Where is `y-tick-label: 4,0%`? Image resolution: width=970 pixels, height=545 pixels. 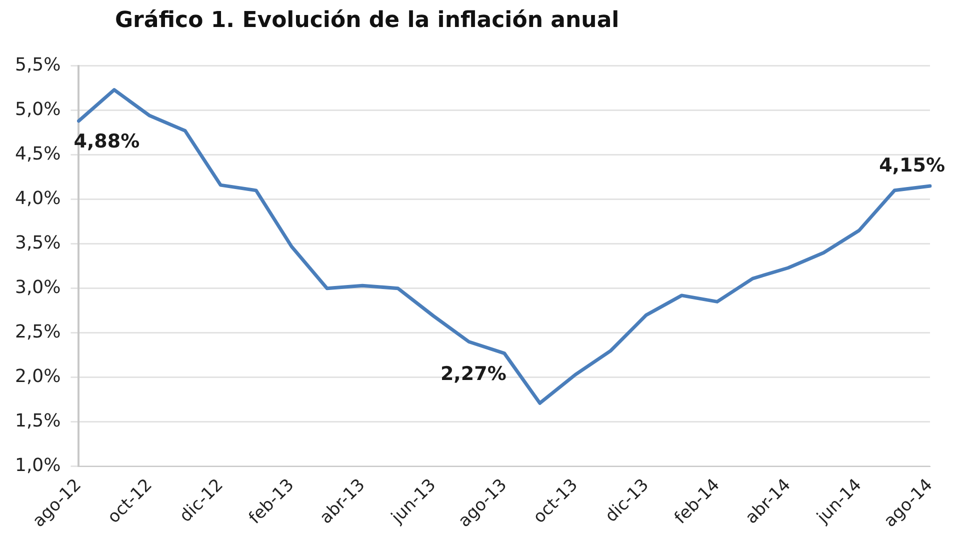 y-tick-label: 4,0% is located at coordinates (37, 198).